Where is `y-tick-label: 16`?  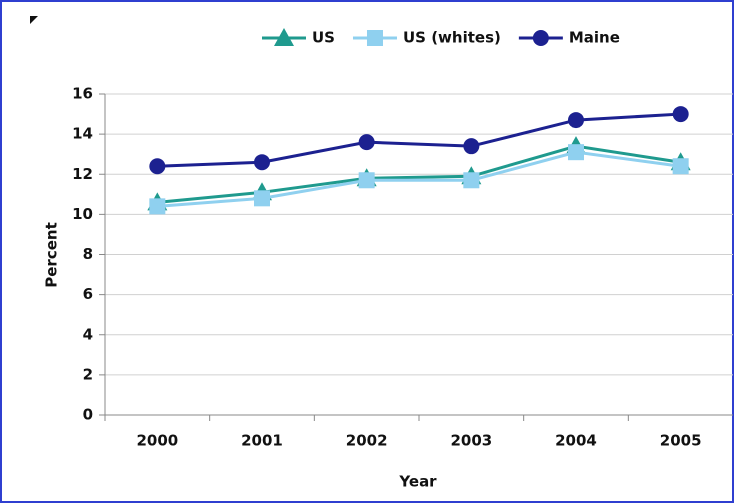 y-tick-label: 16 is located at coordinates (82, 94).